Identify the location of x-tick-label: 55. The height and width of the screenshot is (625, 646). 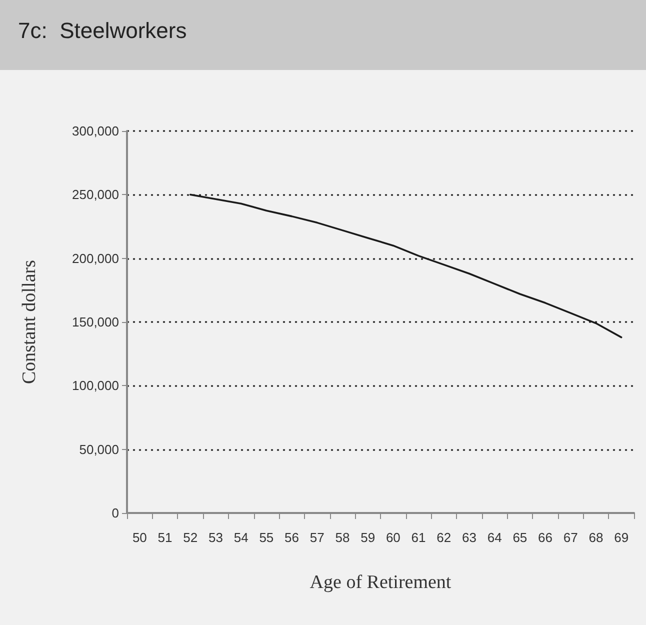
(266, 537).